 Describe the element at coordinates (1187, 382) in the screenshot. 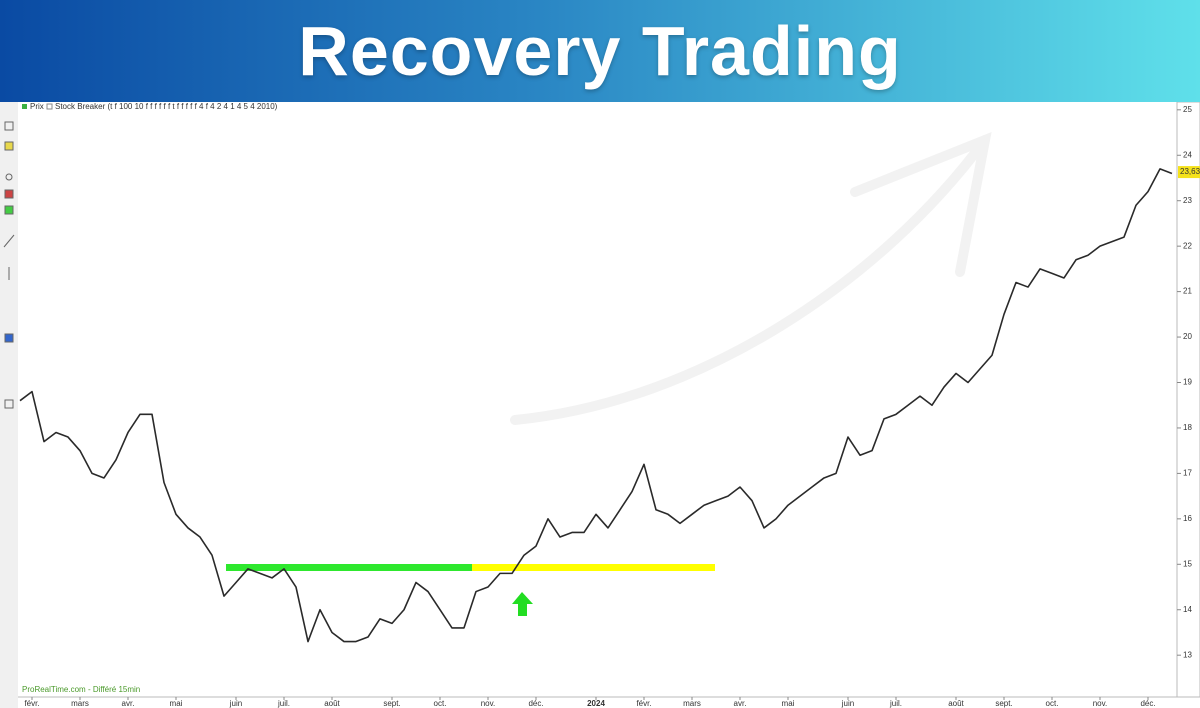

I see `y-tick-label: 19` at that location.